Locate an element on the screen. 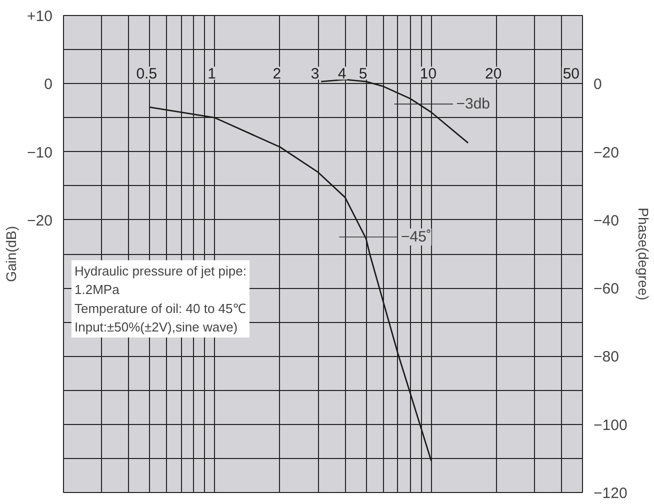 This screenshot has height=504, width=654. y2-tick-label: −100 is located at coordinates (611, 425).